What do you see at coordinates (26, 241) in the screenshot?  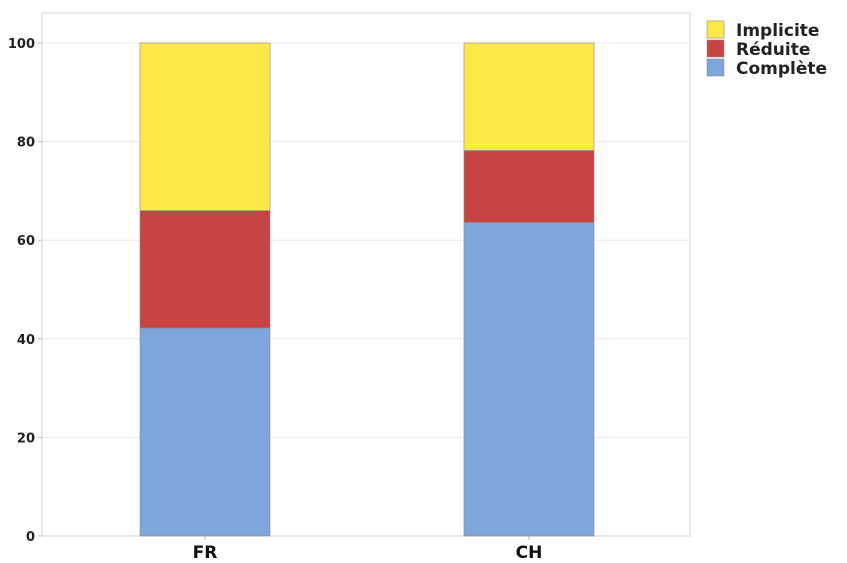 I see `y-tick-label: 60` at bounding box center [26, 241].